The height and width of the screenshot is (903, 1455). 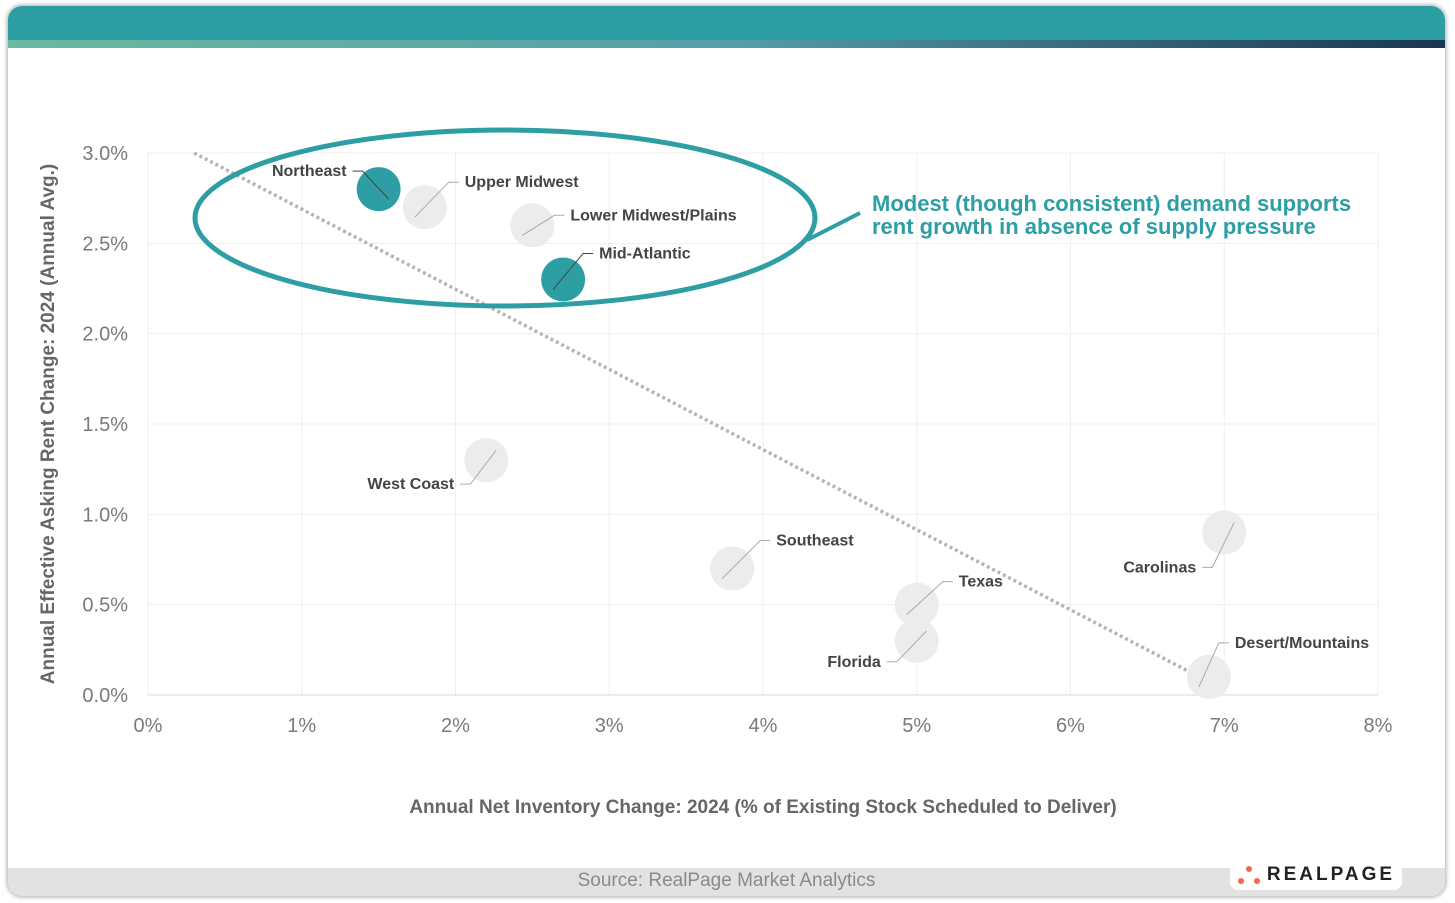 I want to click on data-point: Northeast, so click(x=336, y=187).